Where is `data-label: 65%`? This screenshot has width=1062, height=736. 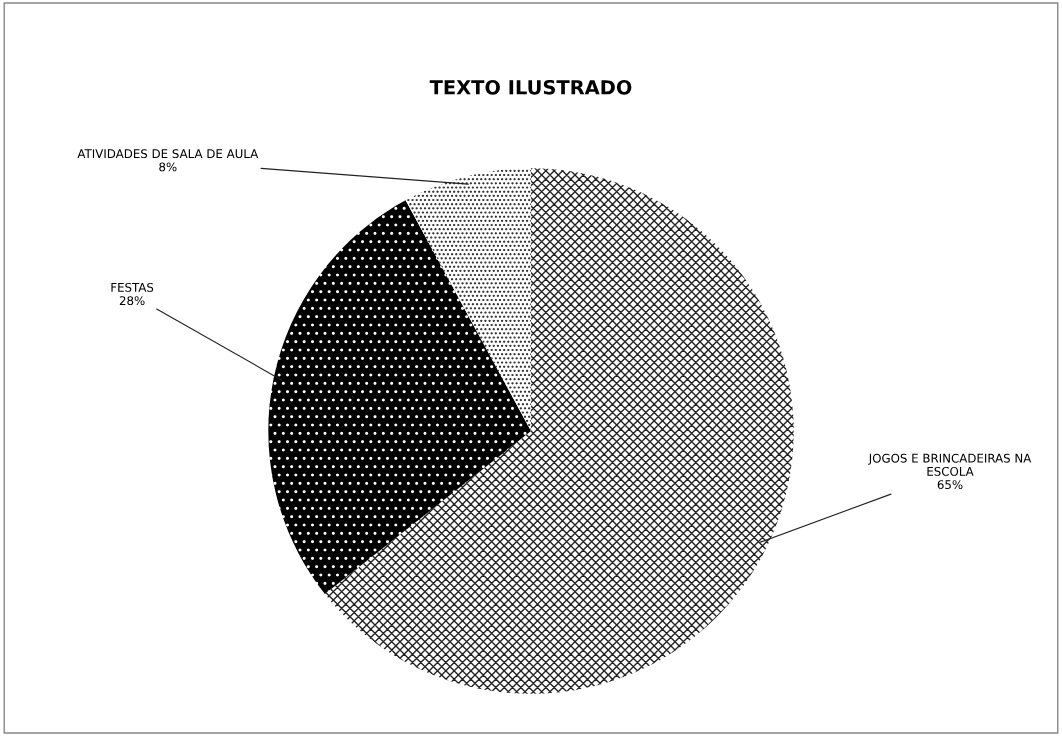
data-label: 65% is located at coordinates (950, 485).